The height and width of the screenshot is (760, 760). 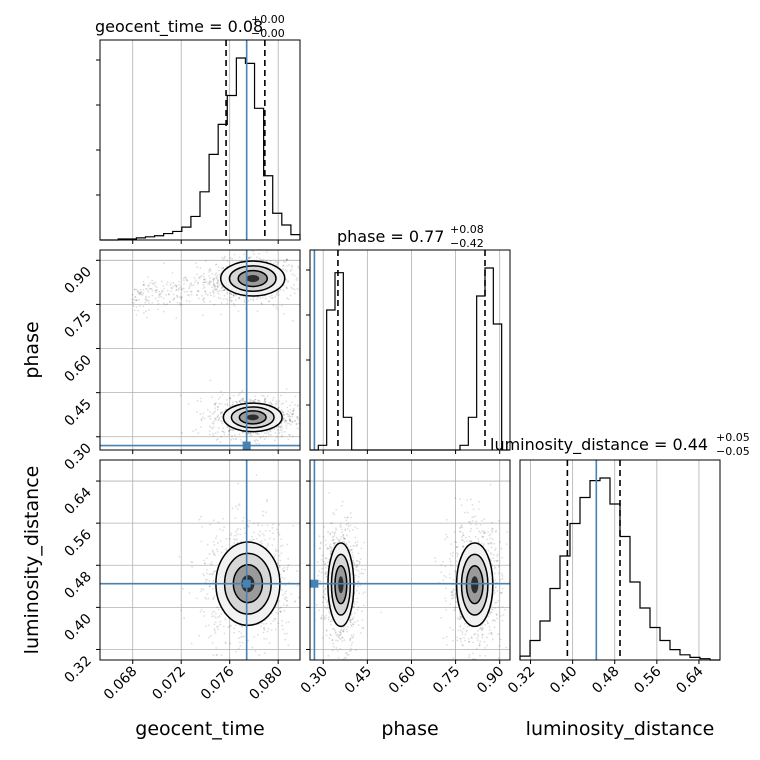 What do you see at coordinates (341, 585) in the screenshot?
I see `density-fill` at bounding box center [341, 585].